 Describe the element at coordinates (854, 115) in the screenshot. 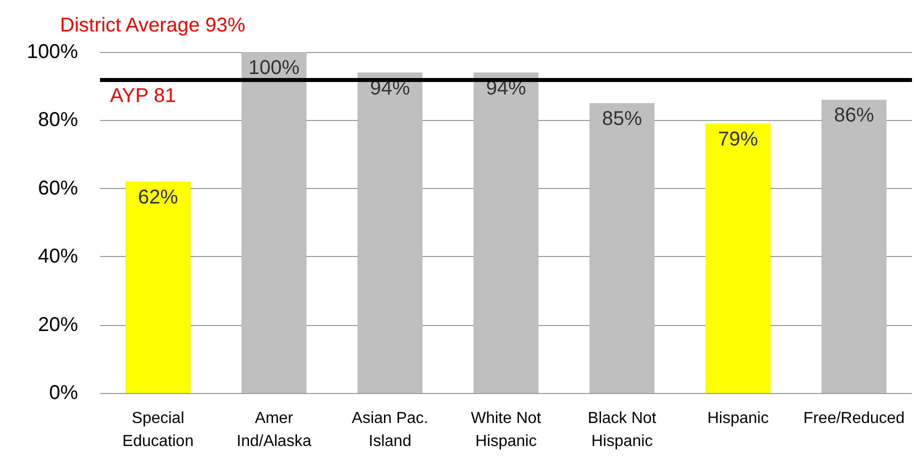

I see `data-label: 86%` at that location.